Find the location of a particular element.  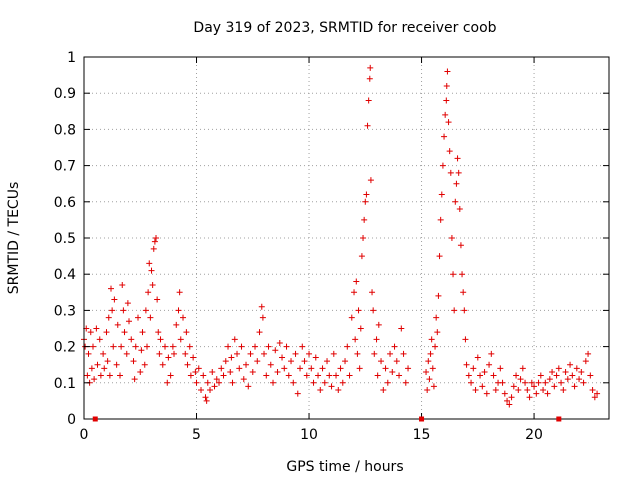

x-axis-title: GPS time / hours is located at coordinates (344, 467).